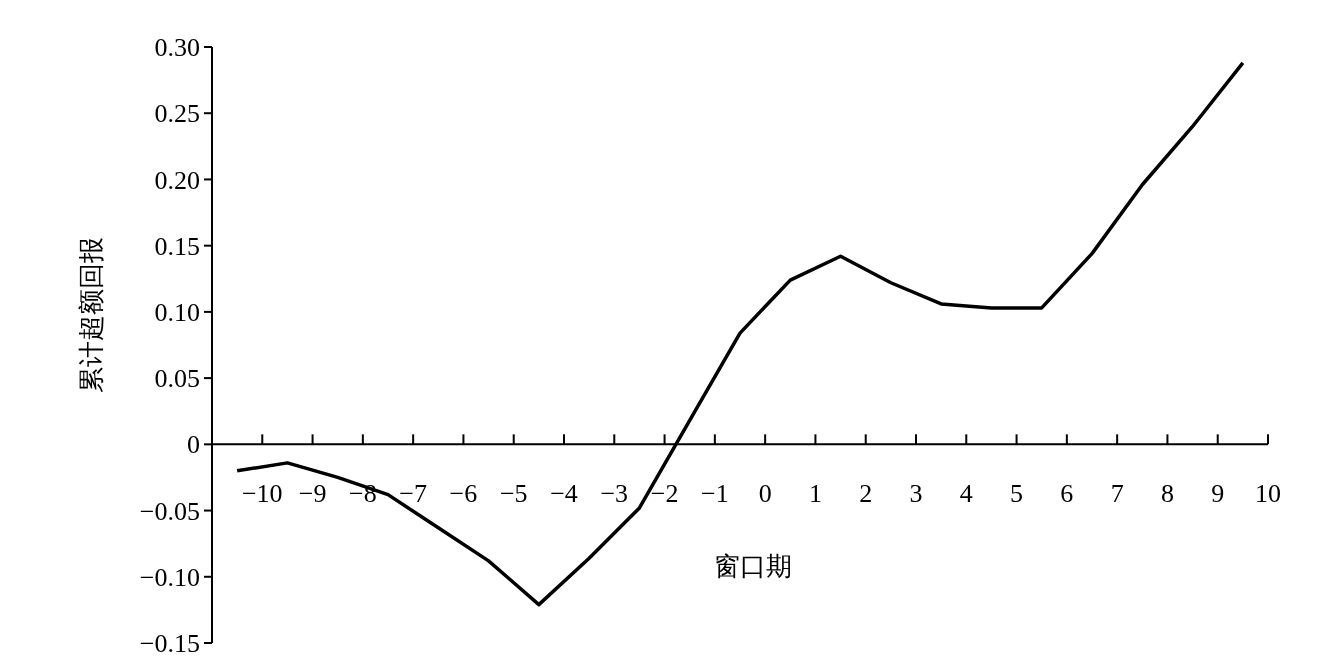  I want to click on y-tick-label: −0.15, so click(169, 644).